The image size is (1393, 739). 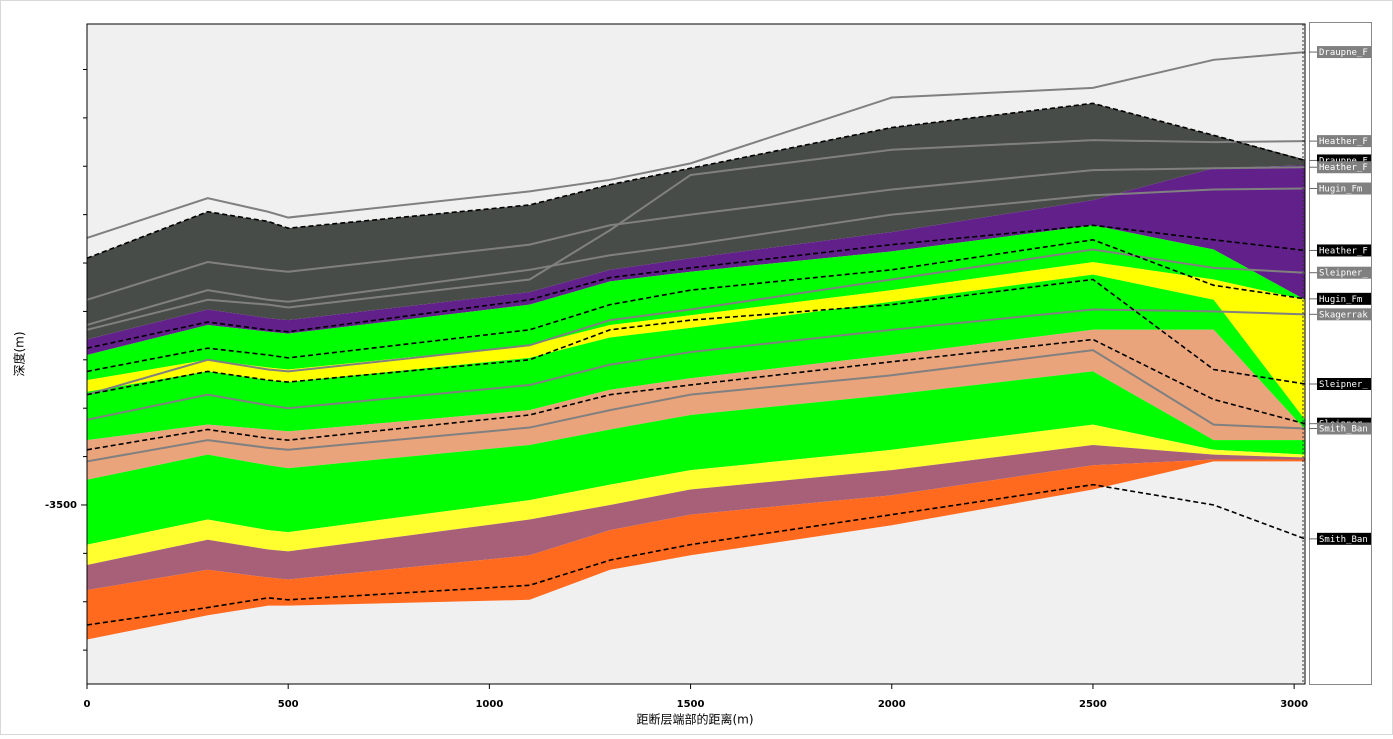 What do you see at coordinates (489, 704) in the screenshot?
I see `x-tick-label: 1000` at bounding box center [489, 704].